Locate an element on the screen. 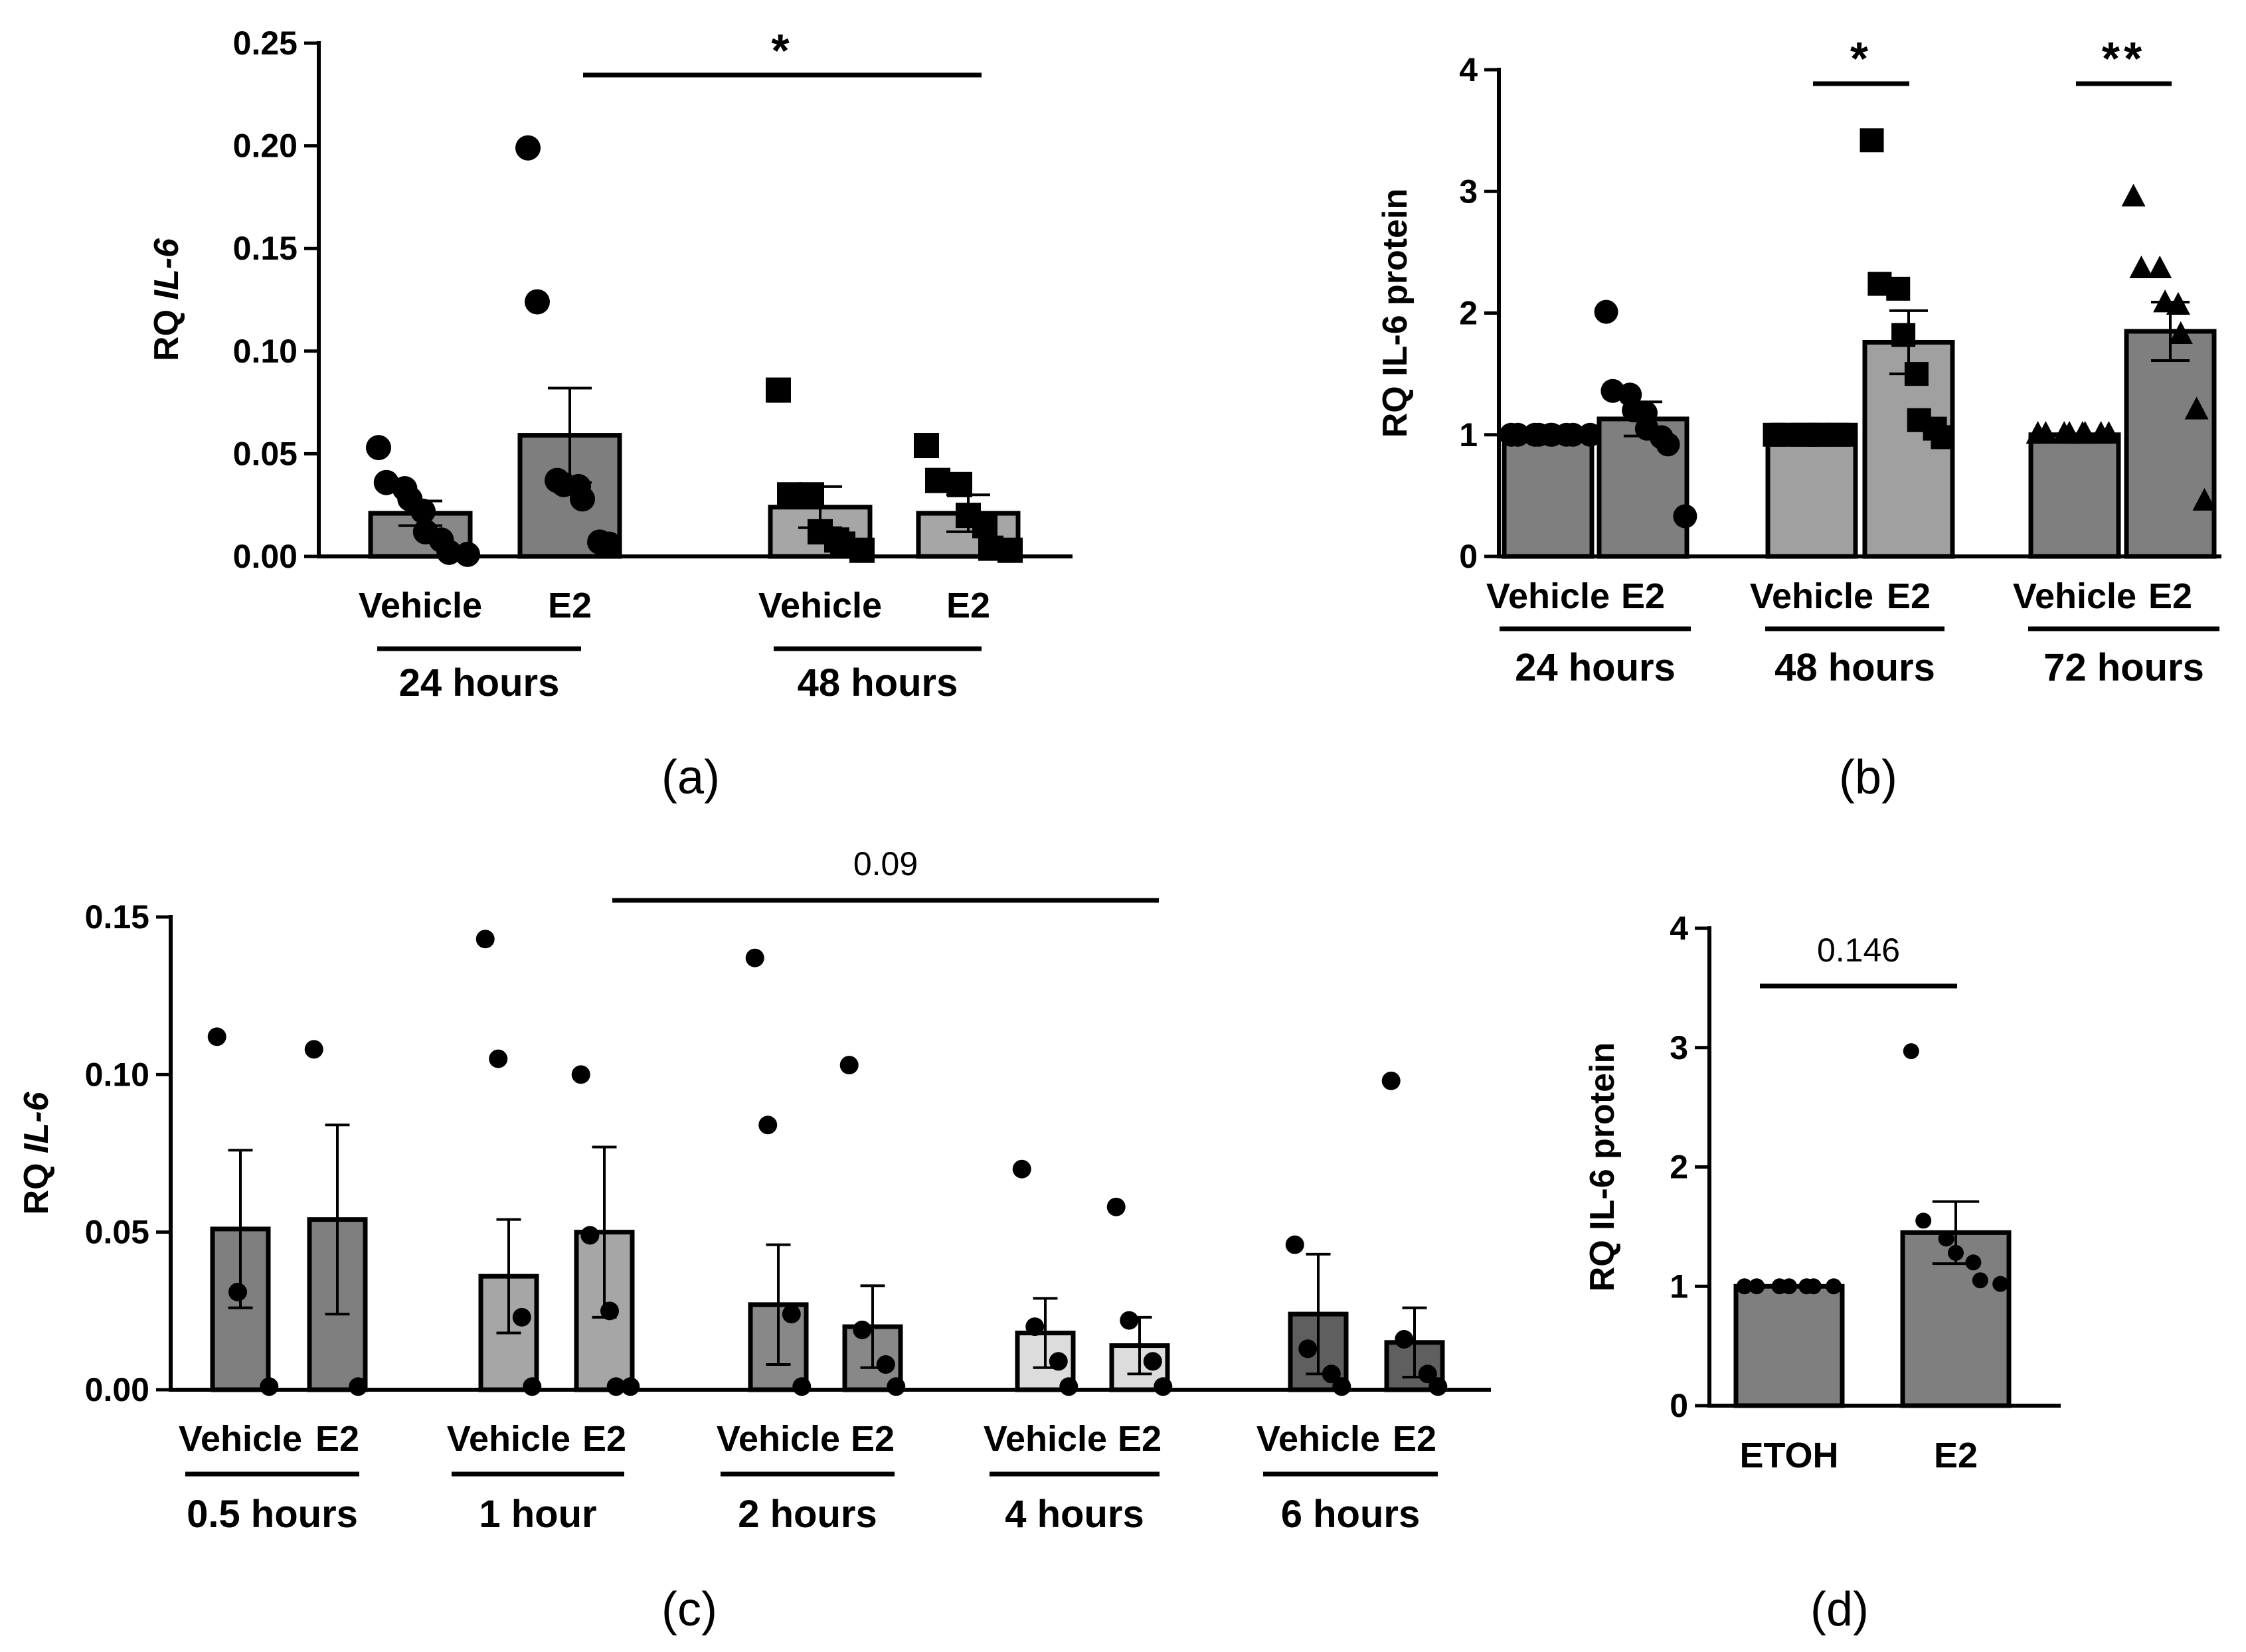 The height and width of the screenshot is (1652, 2246). y-tick-label: 0.10 is located at coordinates (117, 1074).